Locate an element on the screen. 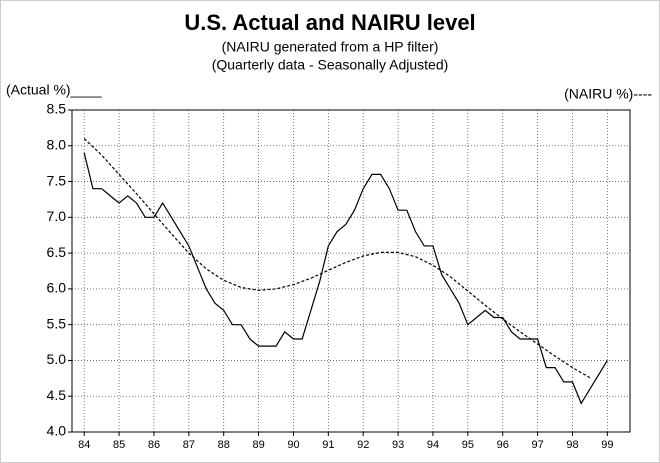  x-tick-label: 97 is located at coordinates (537, 445).